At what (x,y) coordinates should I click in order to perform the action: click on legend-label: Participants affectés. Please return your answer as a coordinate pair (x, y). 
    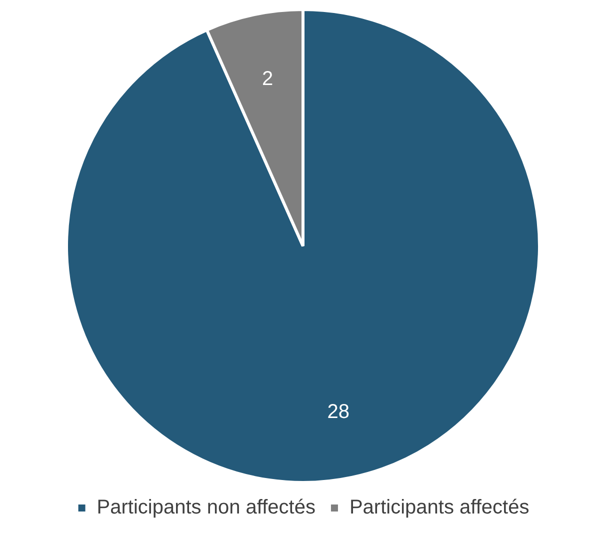
    Looking at the image, I should click on (439, 507).